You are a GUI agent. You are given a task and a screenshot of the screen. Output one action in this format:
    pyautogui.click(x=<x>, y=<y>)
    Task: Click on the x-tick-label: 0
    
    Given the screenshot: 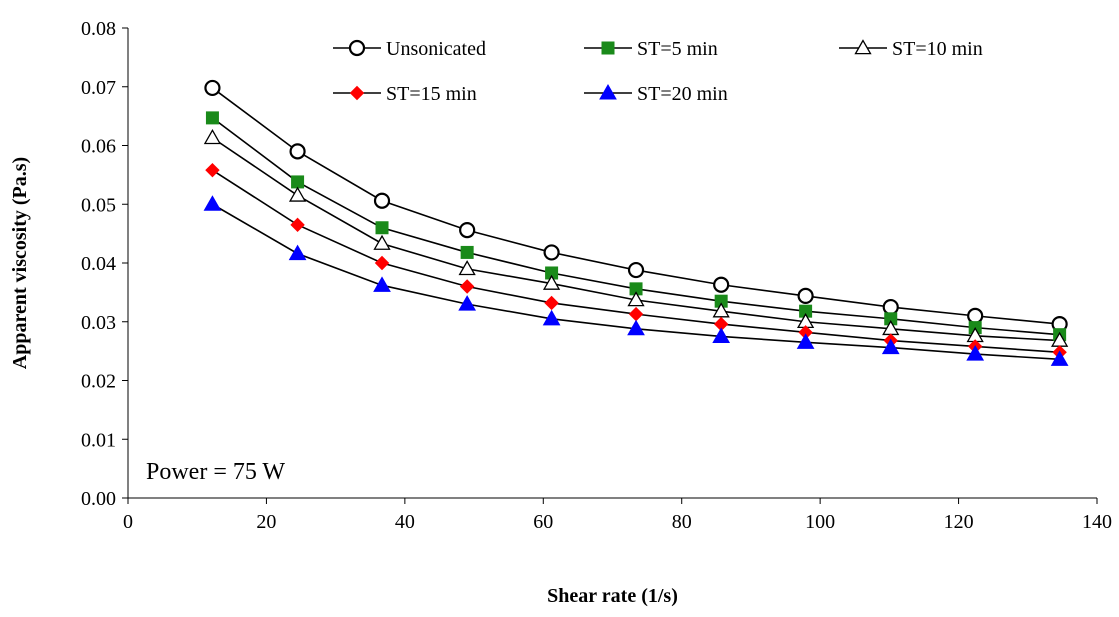 What is the action you would take?
    pyautogui.click(x=128, y=522)
    